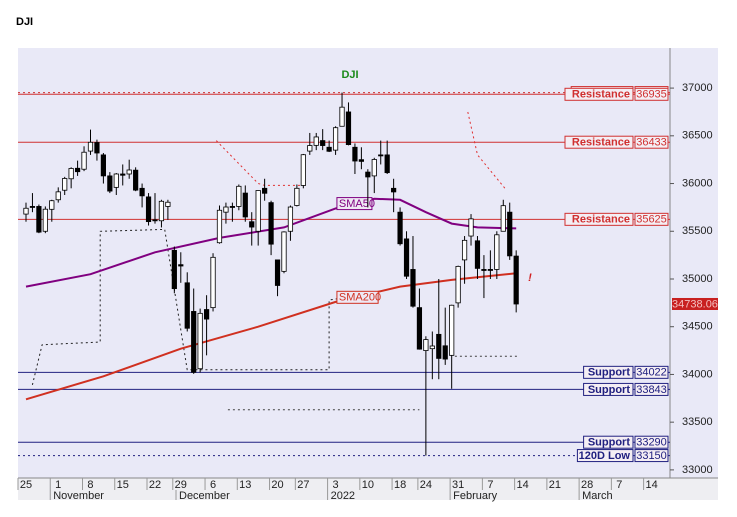 The image size is (737, 517). Describe the element at coordinates (697, 470) in the screenshot. I see `y-tick-label: 33000` at that location.